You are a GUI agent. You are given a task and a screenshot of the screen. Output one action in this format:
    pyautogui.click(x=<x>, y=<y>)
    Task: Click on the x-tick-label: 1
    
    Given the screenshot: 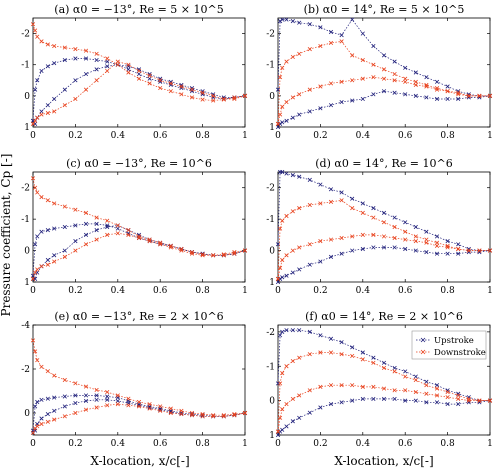 What is the action you would take?
    pyautogui.click(x=245, y=136)
    